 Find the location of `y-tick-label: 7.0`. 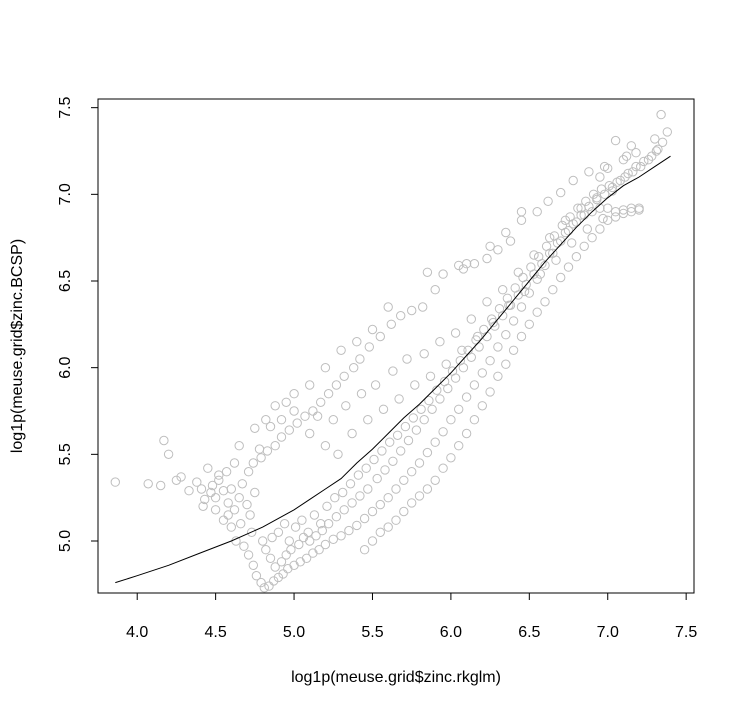

y-tick-label: 7.0 is located at coordinates (65, 194).